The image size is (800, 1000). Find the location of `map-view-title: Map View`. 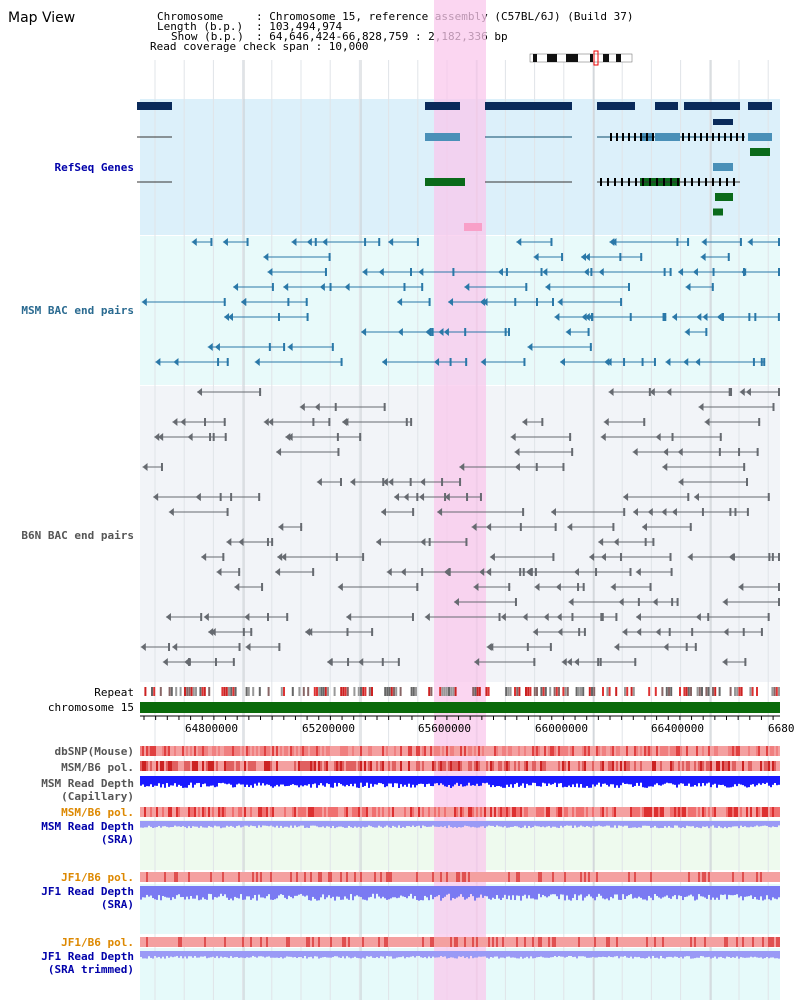

map-view-title: Map View is located at coordinates (42, 18).